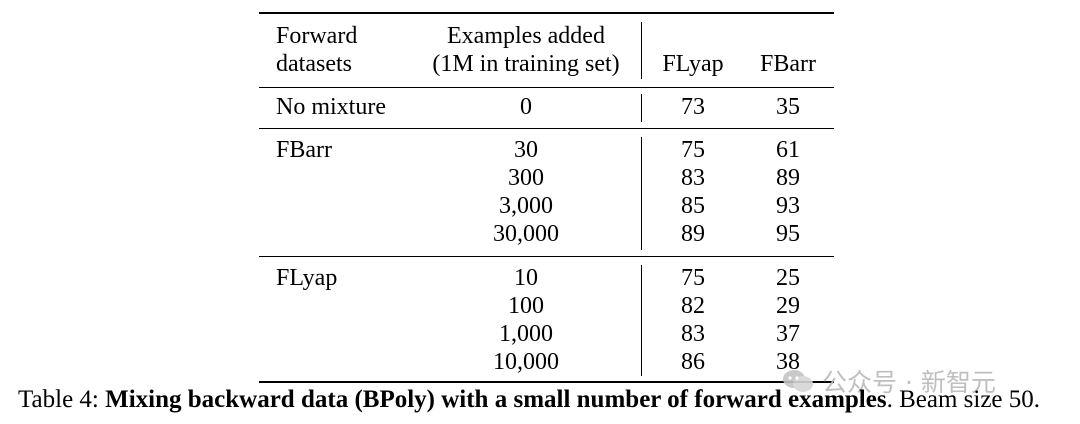 This screenshot has width=1080, height=424. Describe the element at coordinates (62, 399) in the screenshot. I see `caption-prefix: Table 4:` at that location.